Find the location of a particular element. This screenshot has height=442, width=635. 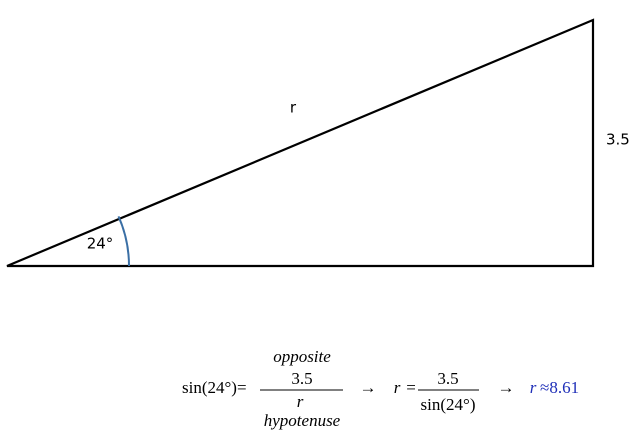

equation-lhs: sin(24°)= is located at coordinates (214, 387).